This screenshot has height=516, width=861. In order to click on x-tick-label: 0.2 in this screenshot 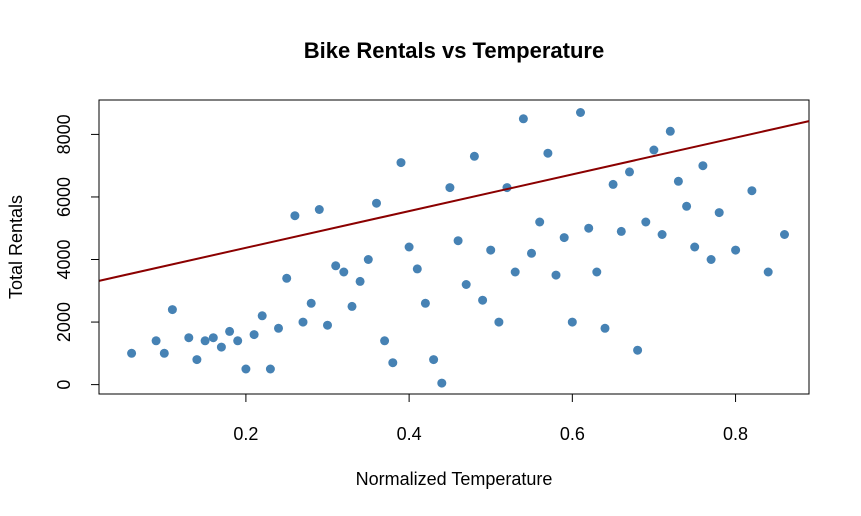, I will do `click(245, 434)`.